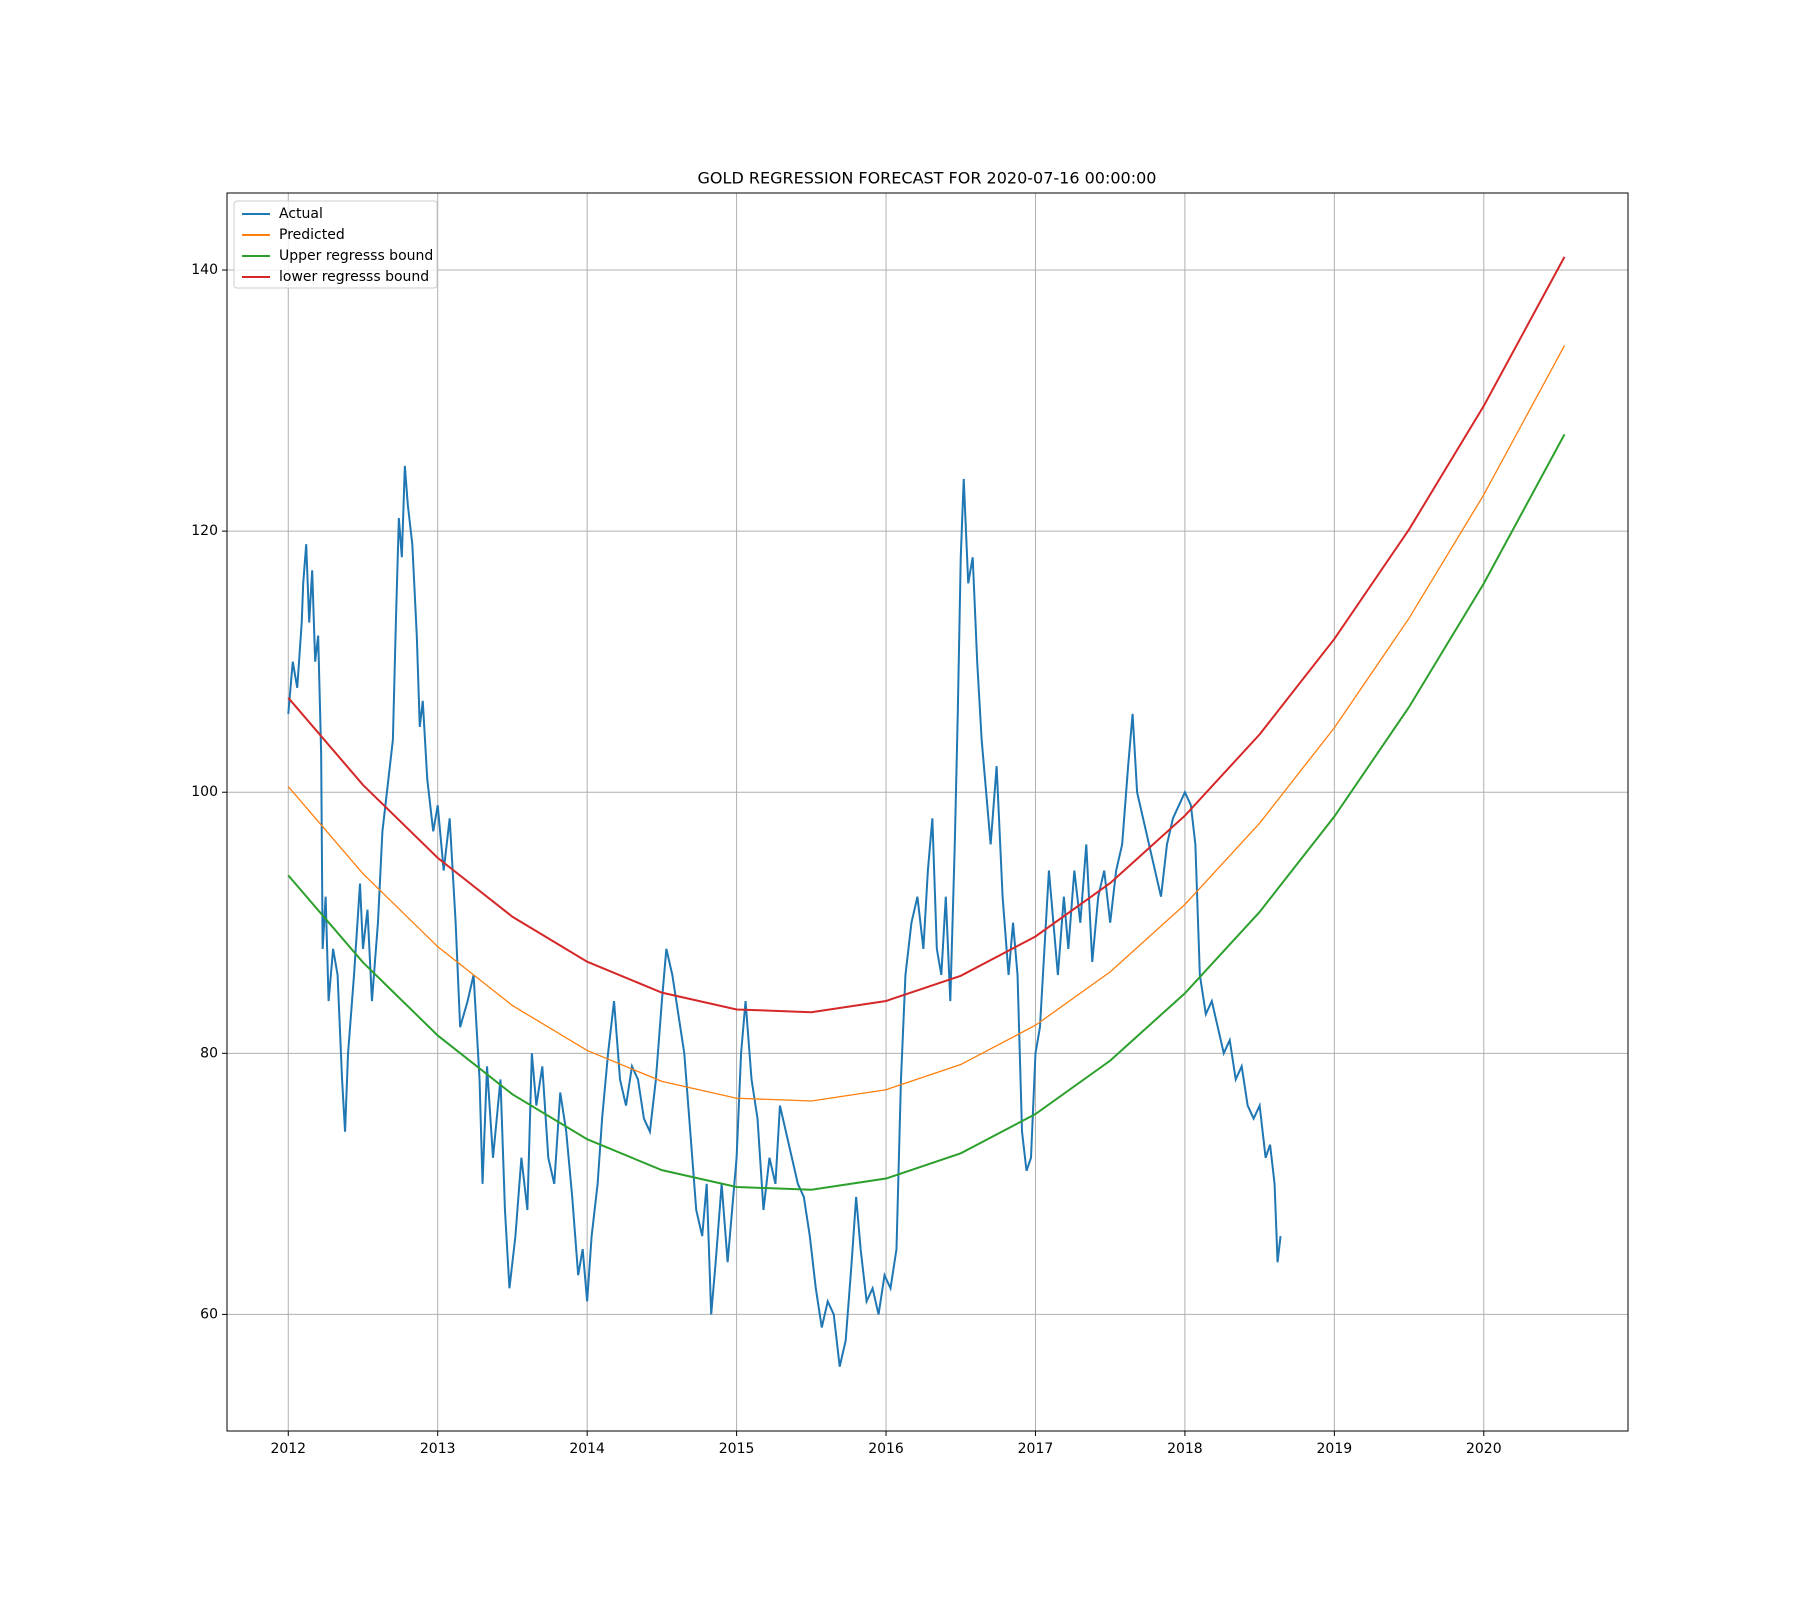 The height and width of the screenshot is (1600, 1800). Describe the element at coordinates (438, 1449) in the screenshot. I see `x-tick-label: 2013` at that location.